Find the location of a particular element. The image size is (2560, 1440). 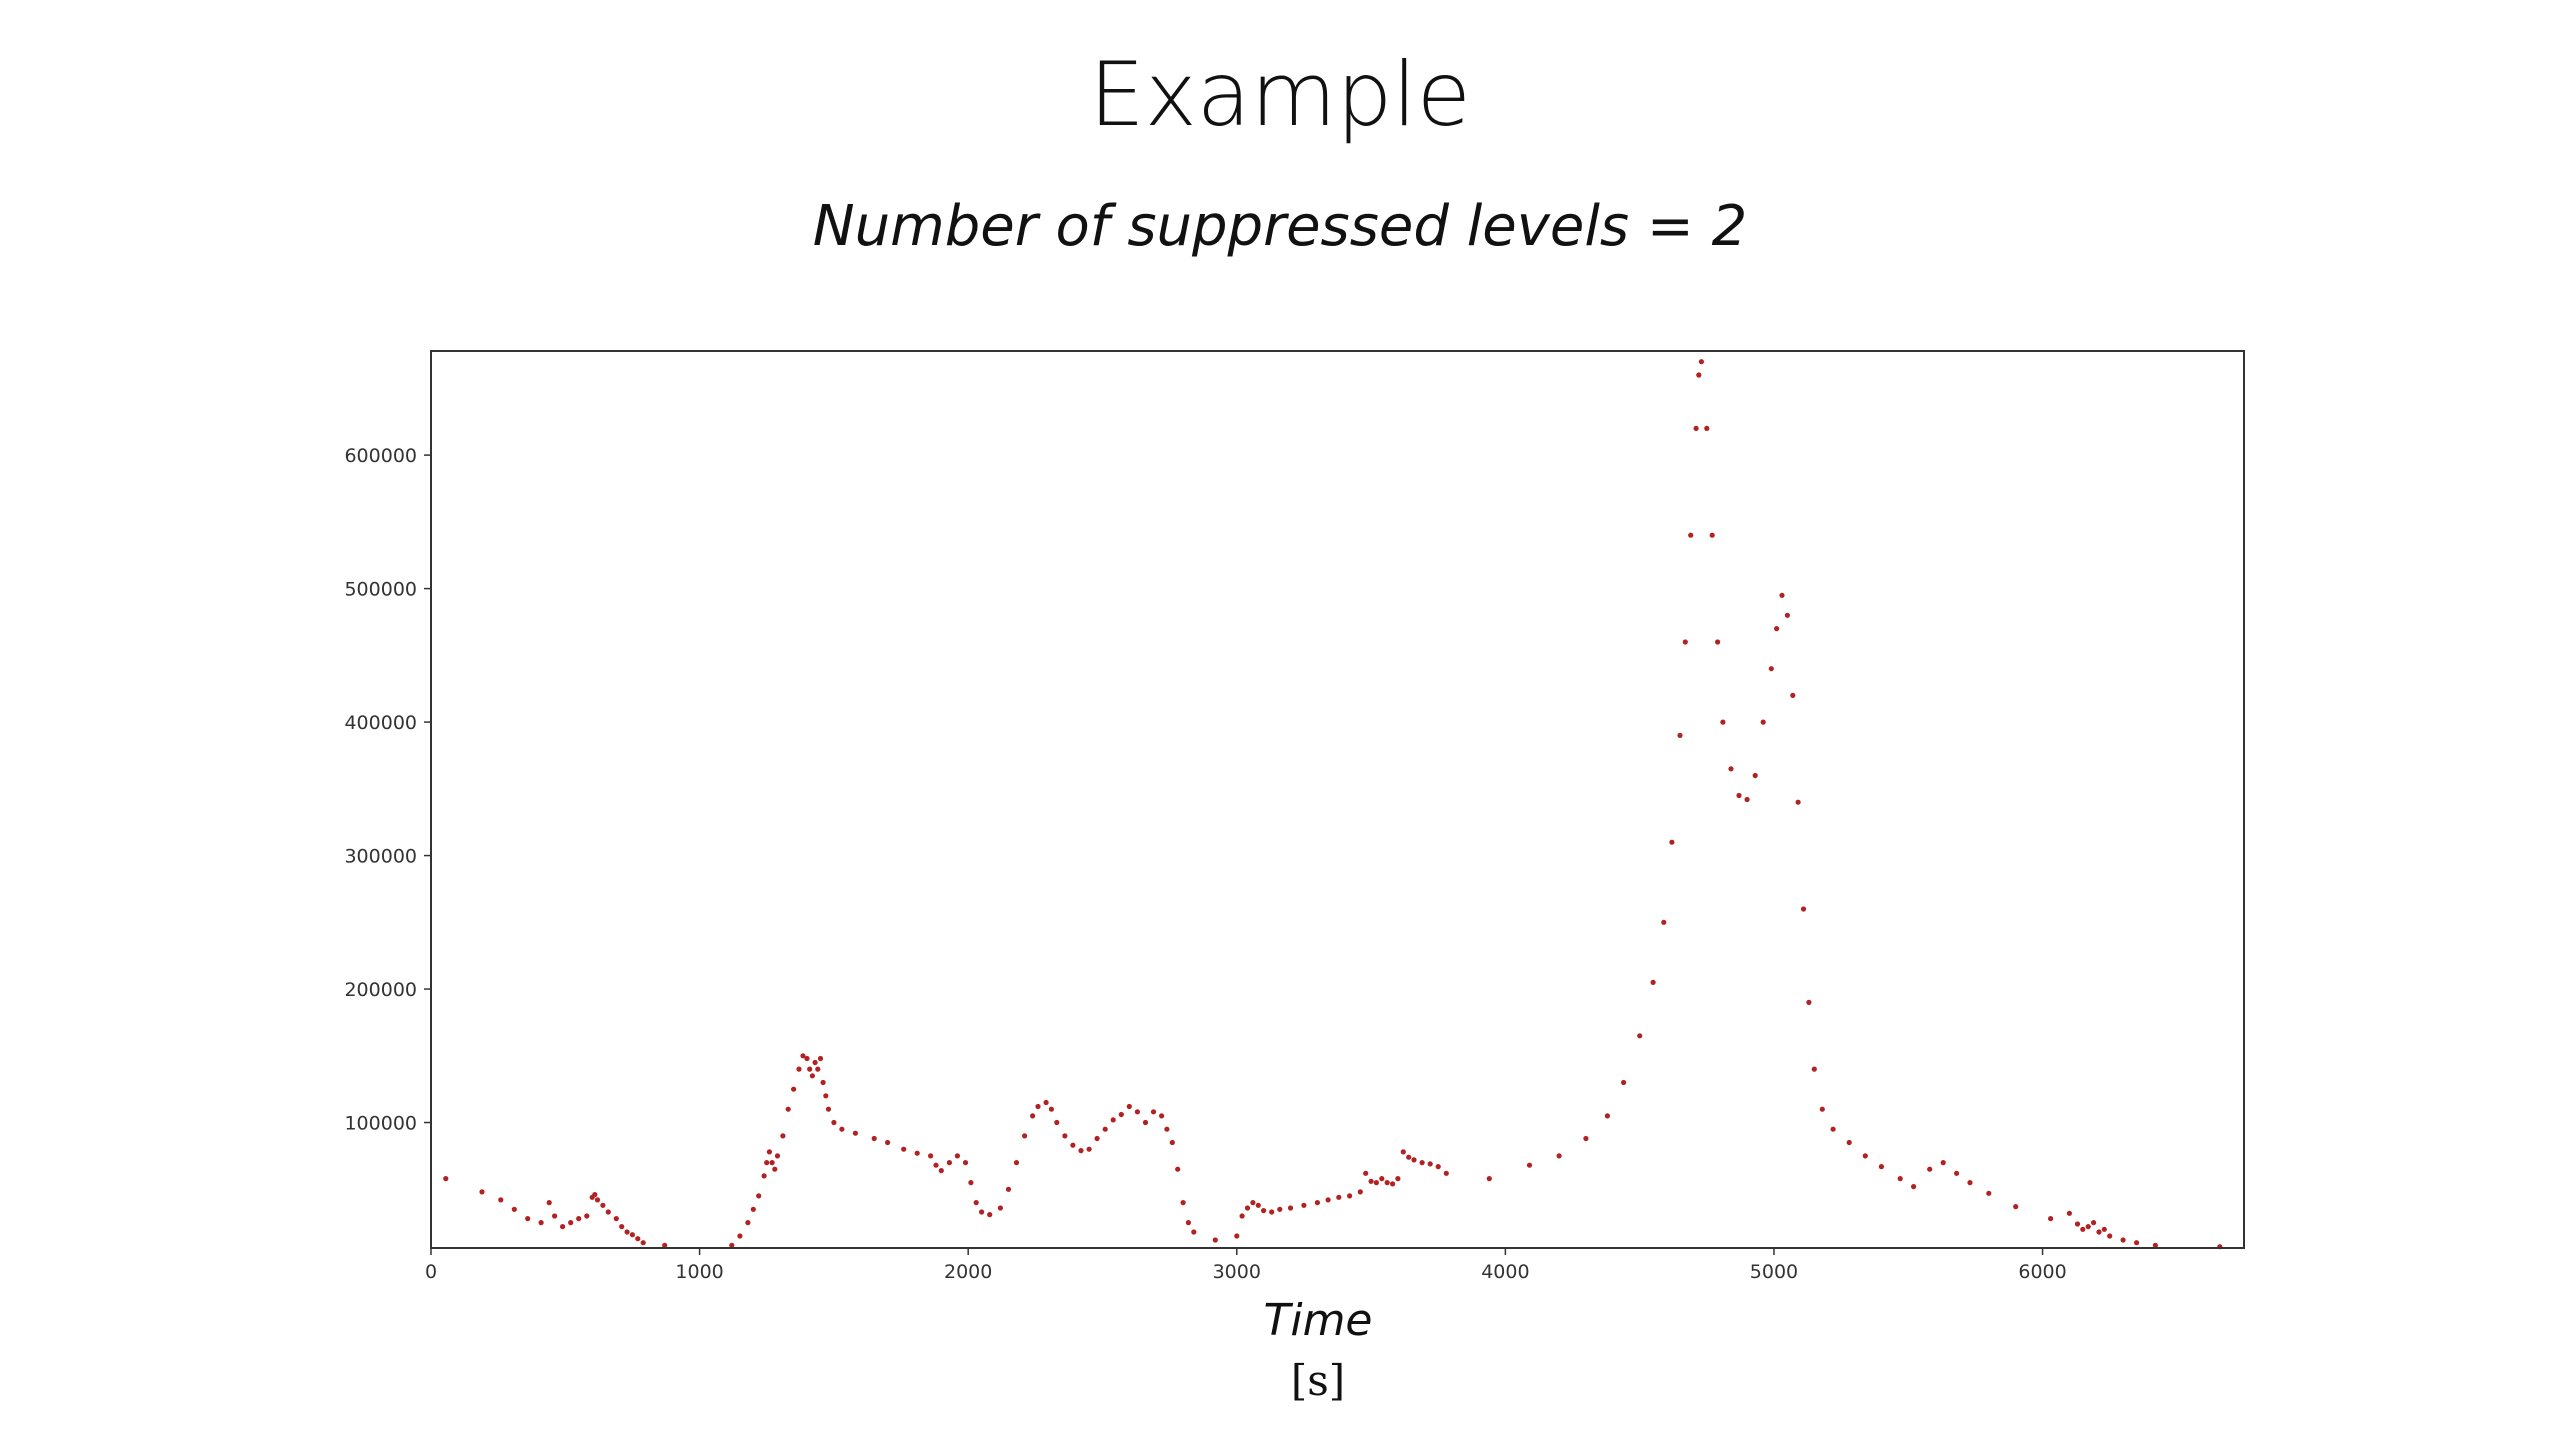

x-axis-ticks: 0 1000 2000 3000 4000 5000 6000 is located at coordinates (1246, 1265).